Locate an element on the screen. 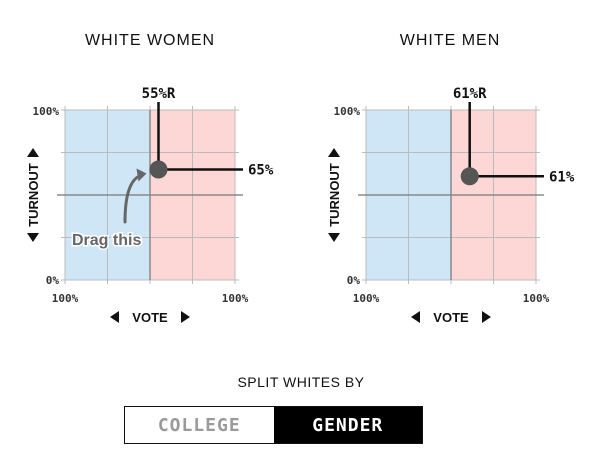  drag-hint: Drag this is located at coordinates (106, 240).